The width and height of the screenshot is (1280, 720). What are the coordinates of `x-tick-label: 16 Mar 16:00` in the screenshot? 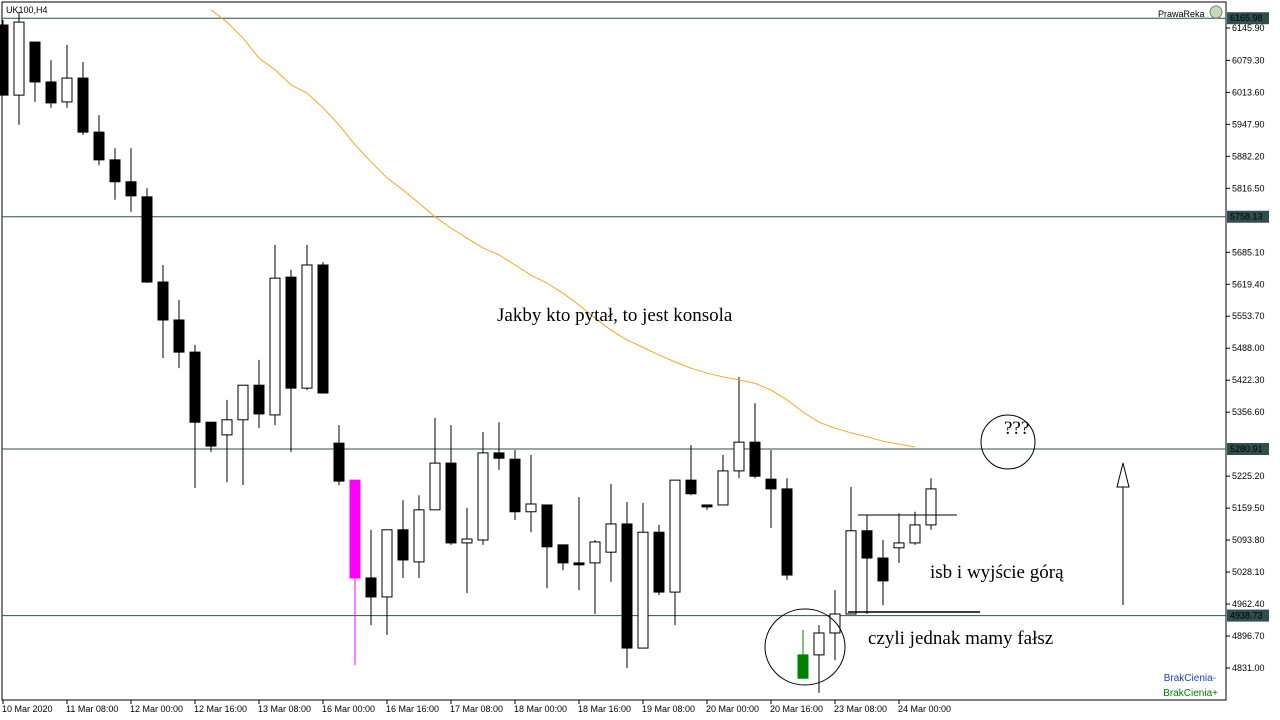 It's located at (412, 709).